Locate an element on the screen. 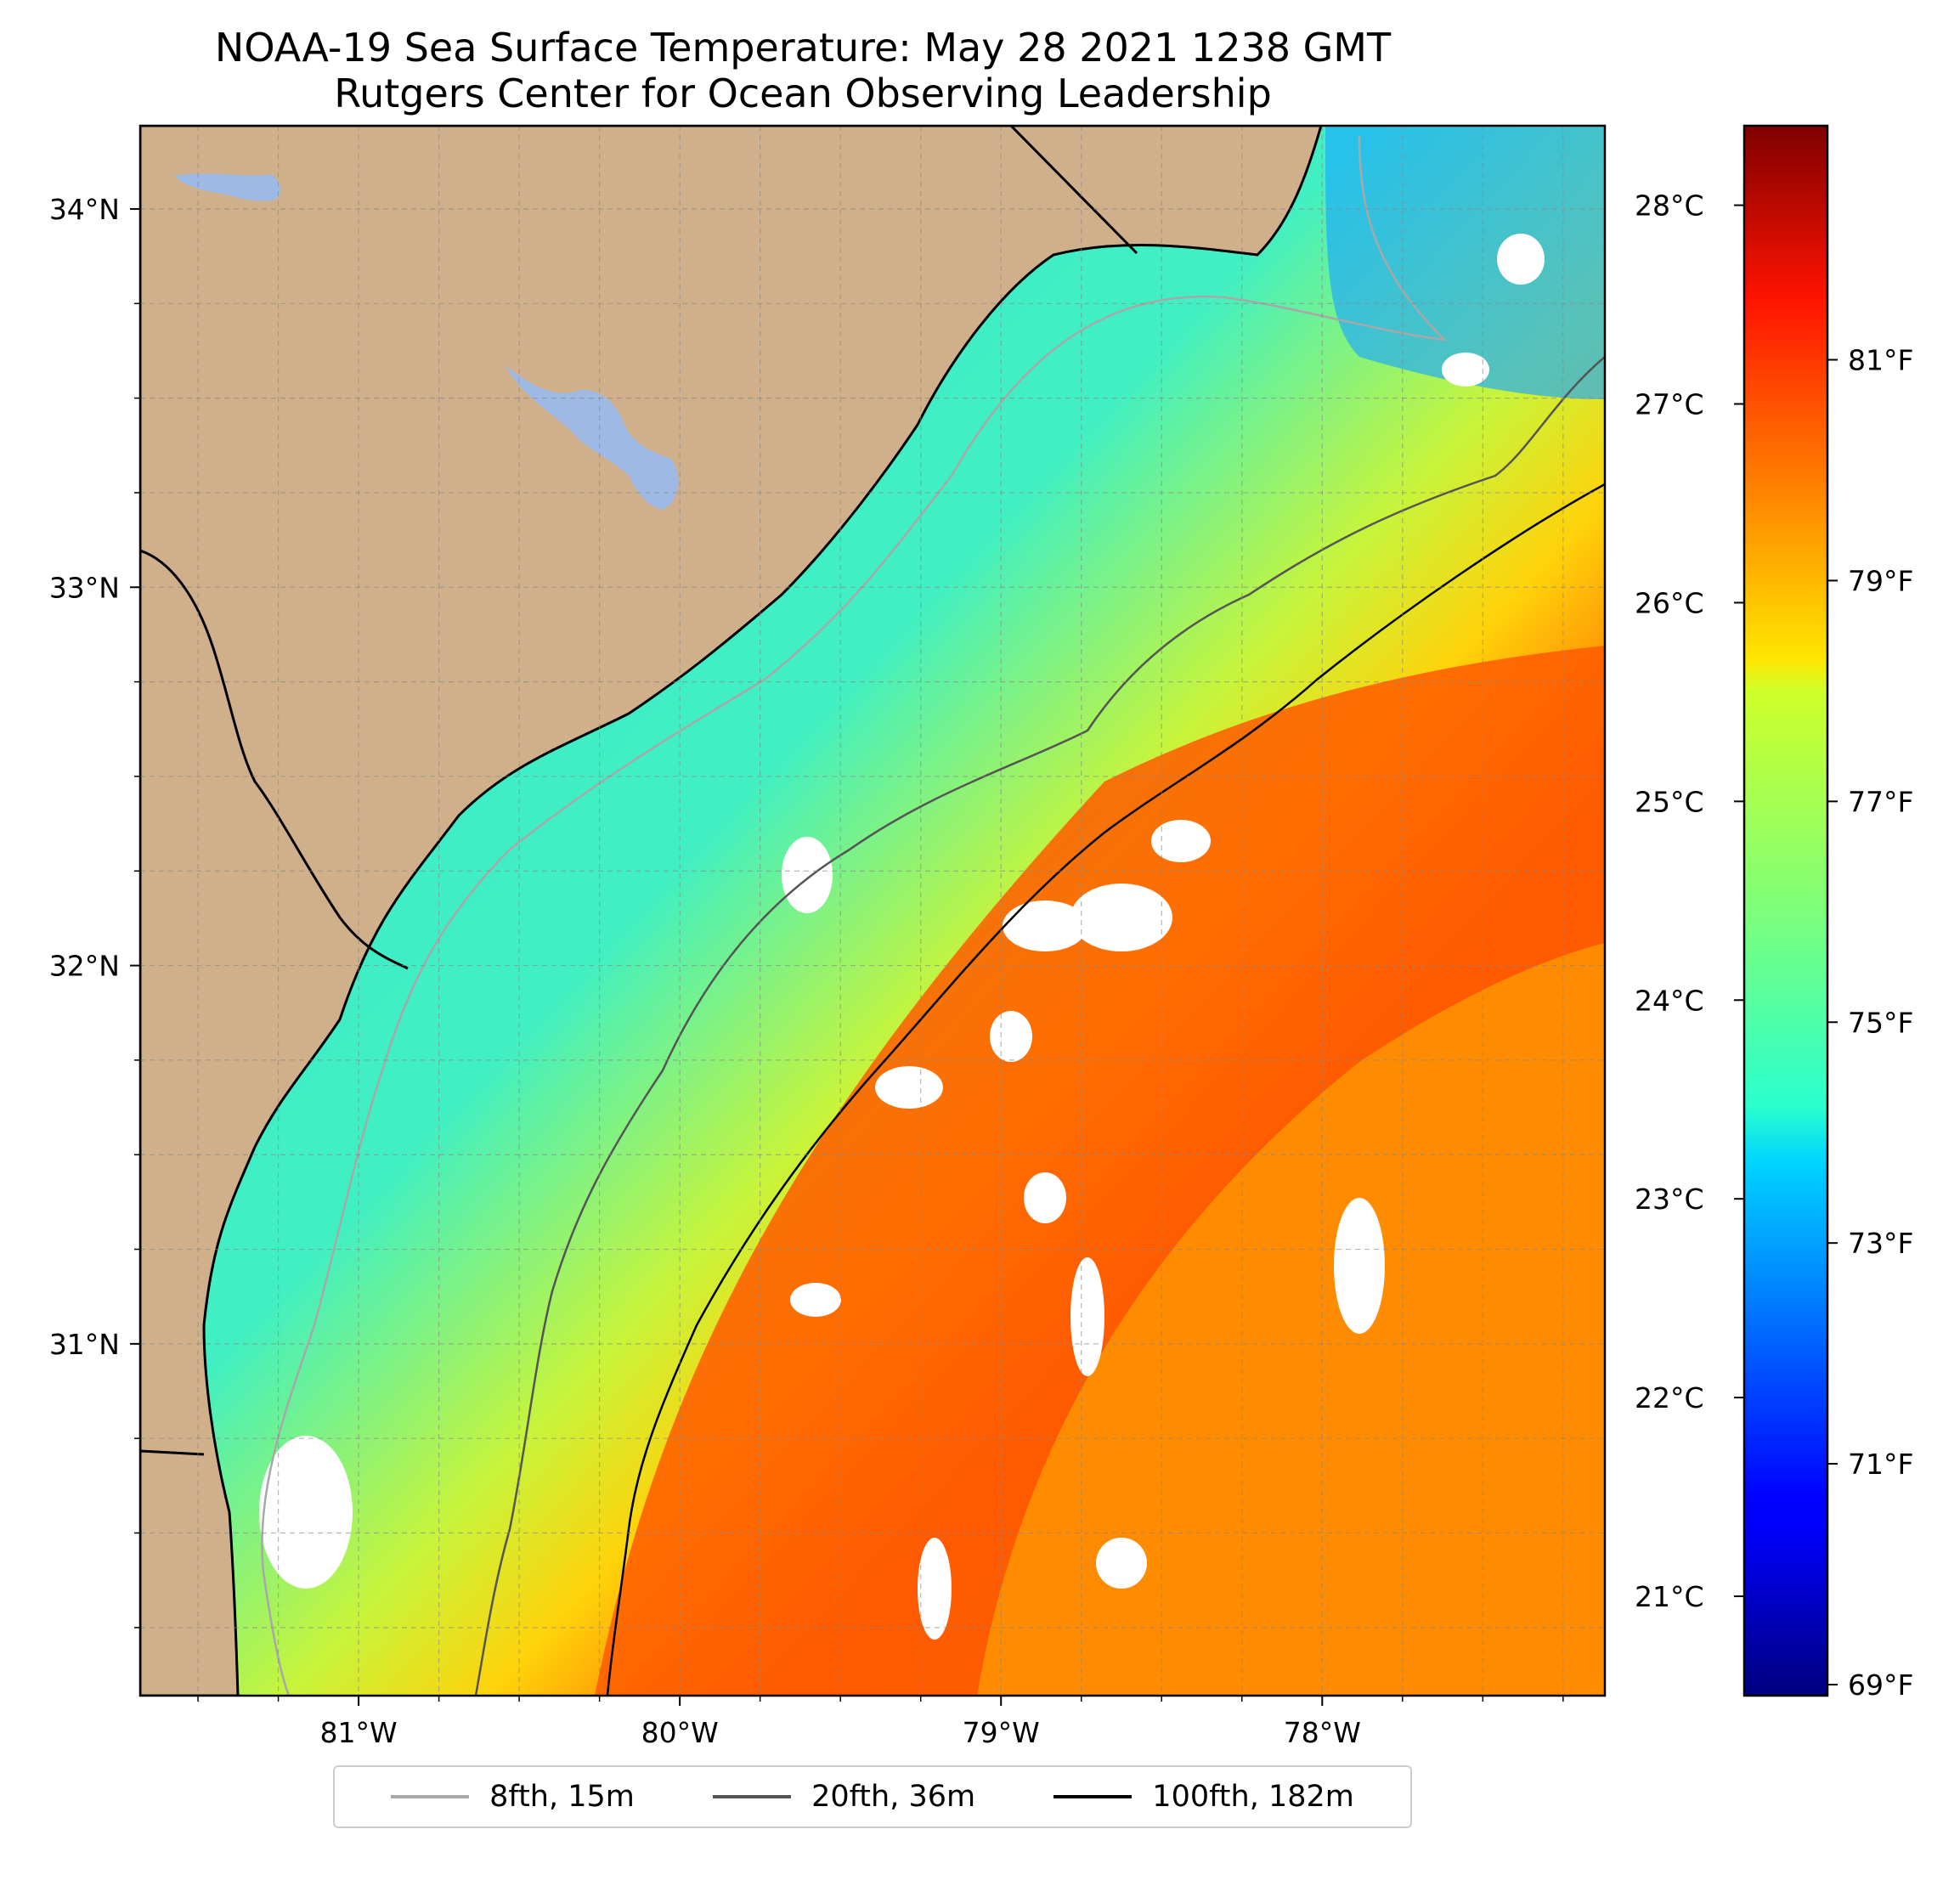 This screenshot has height=1880, width=1960. legend-item-100fth: 100fth, 182m is located at coordinates (1203, 1797).